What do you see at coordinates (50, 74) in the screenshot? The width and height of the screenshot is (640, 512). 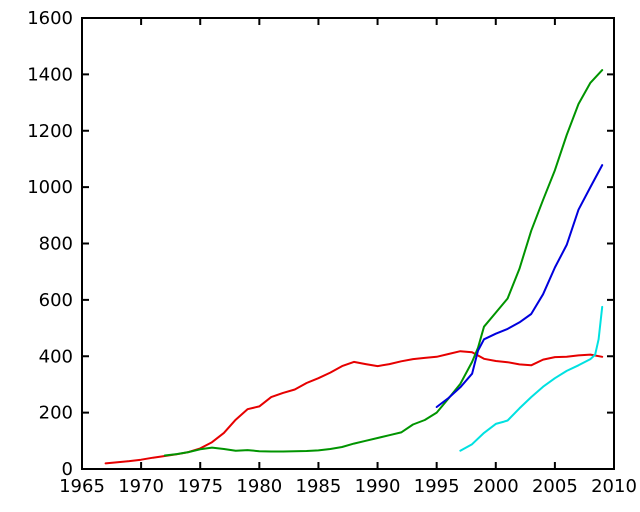 I see `y-tick-label: 1400` at bounding box center [50, 74].